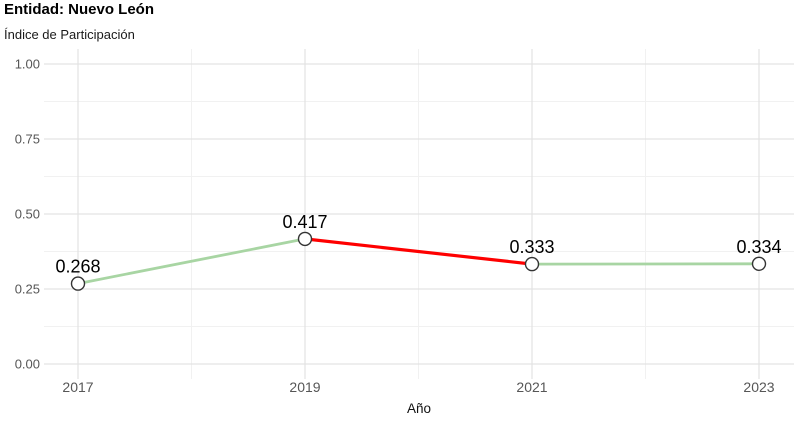 This screenshot has width=800, height=424. What do you see at coordinates (27, 364) in the screenshot?
I see `y-tick-label: 0.00` at bounding box center [27, 364].